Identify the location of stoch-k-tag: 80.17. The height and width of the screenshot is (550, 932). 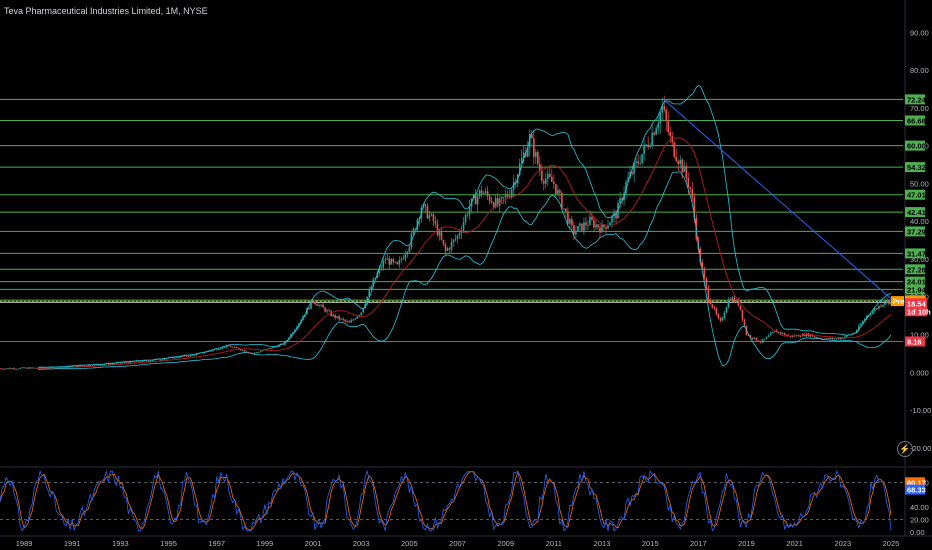
(916, 482).